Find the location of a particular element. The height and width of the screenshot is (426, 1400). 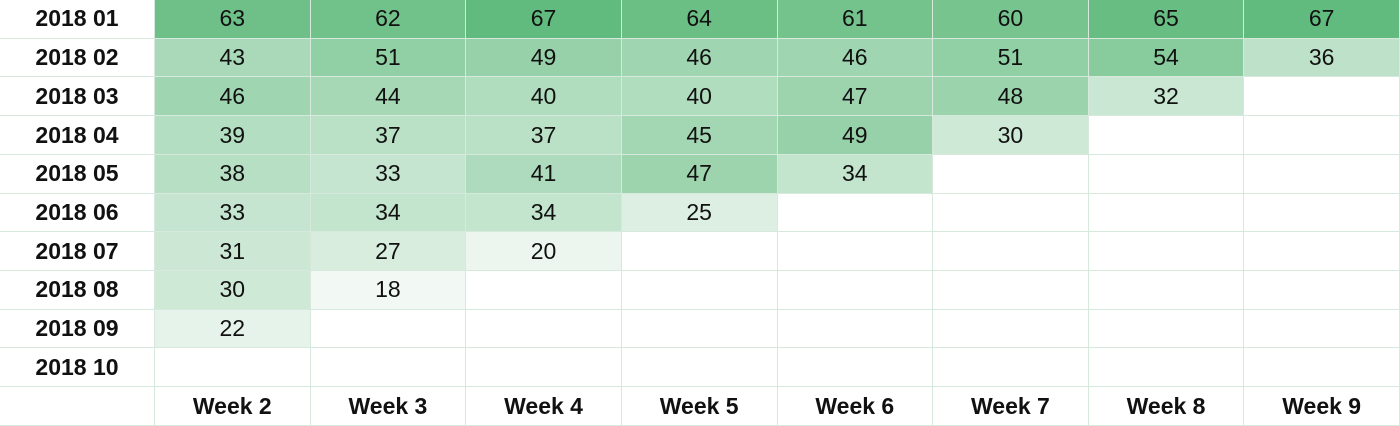

table-cell: 43 is located at coordinates (233, 58).